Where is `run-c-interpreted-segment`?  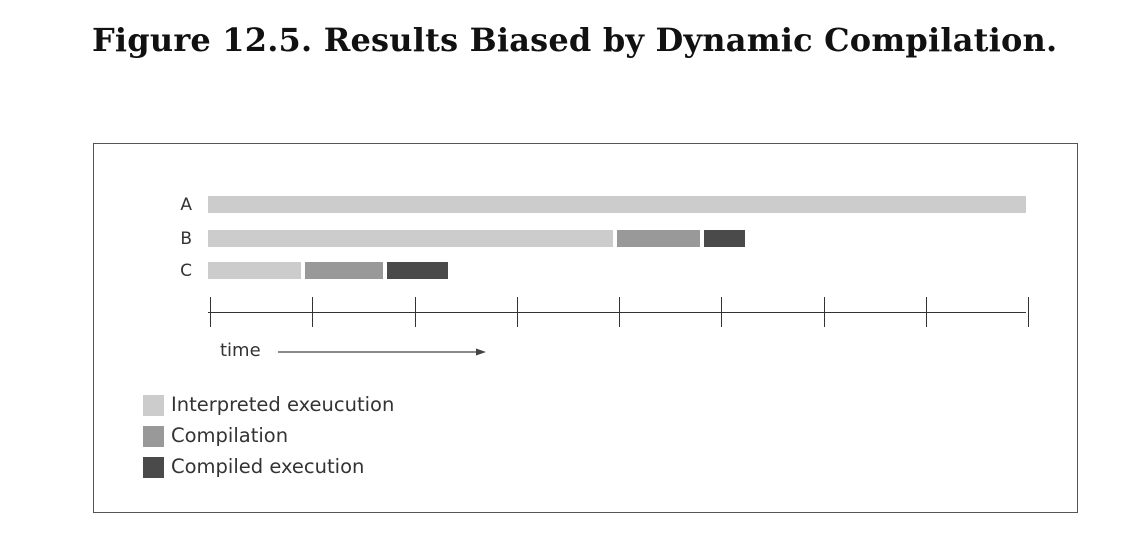
run-c-interpreted-segment is located at coordinates (255, 270).